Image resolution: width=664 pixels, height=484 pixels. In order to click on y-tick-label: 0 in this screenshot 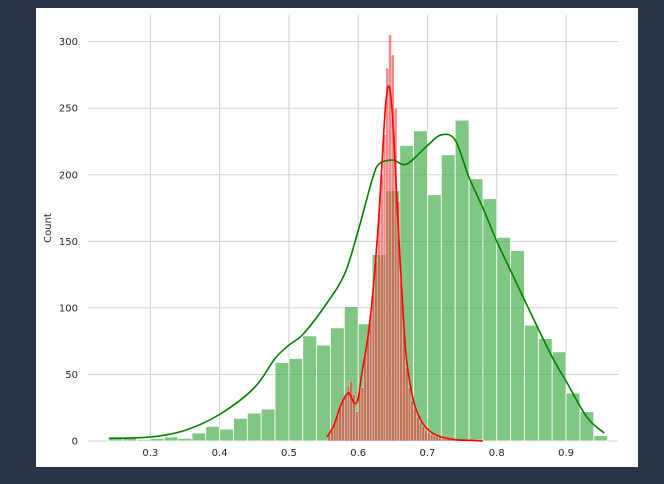, I will do `click(75, 442)`.